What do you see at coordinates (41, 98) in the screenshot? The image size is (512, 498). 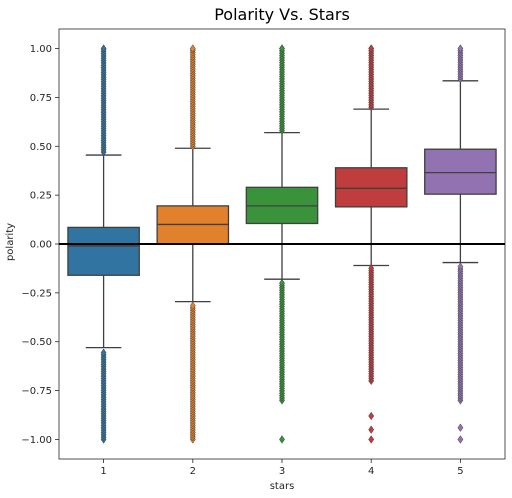 I see `y-tick-label: 0.75` at bounding box center [41, 98].